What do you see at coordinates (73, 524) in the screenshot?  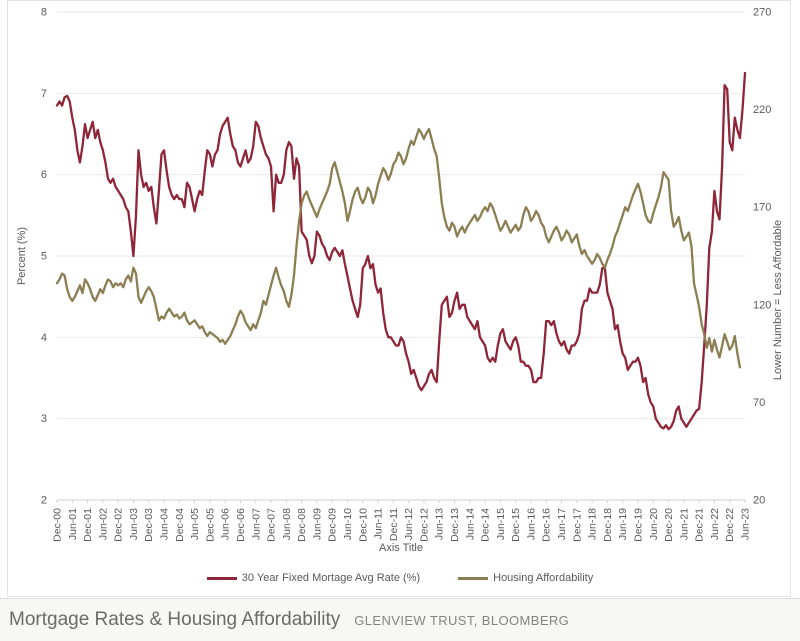 I see `x-tick-label: Jun-01` at bounding box center [73, 524].